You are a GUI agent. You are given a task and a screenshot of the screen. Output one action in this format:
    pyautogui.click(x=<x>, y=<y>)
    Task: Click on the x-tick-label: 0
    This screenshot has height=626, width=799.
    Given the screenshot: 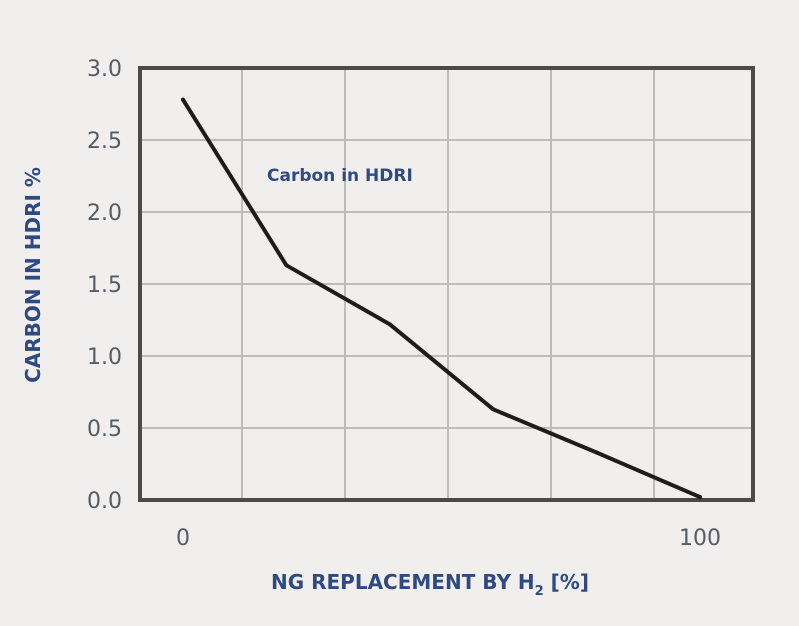 What is the action you would take?
    pyautogui.click(x=183, y=538)
    